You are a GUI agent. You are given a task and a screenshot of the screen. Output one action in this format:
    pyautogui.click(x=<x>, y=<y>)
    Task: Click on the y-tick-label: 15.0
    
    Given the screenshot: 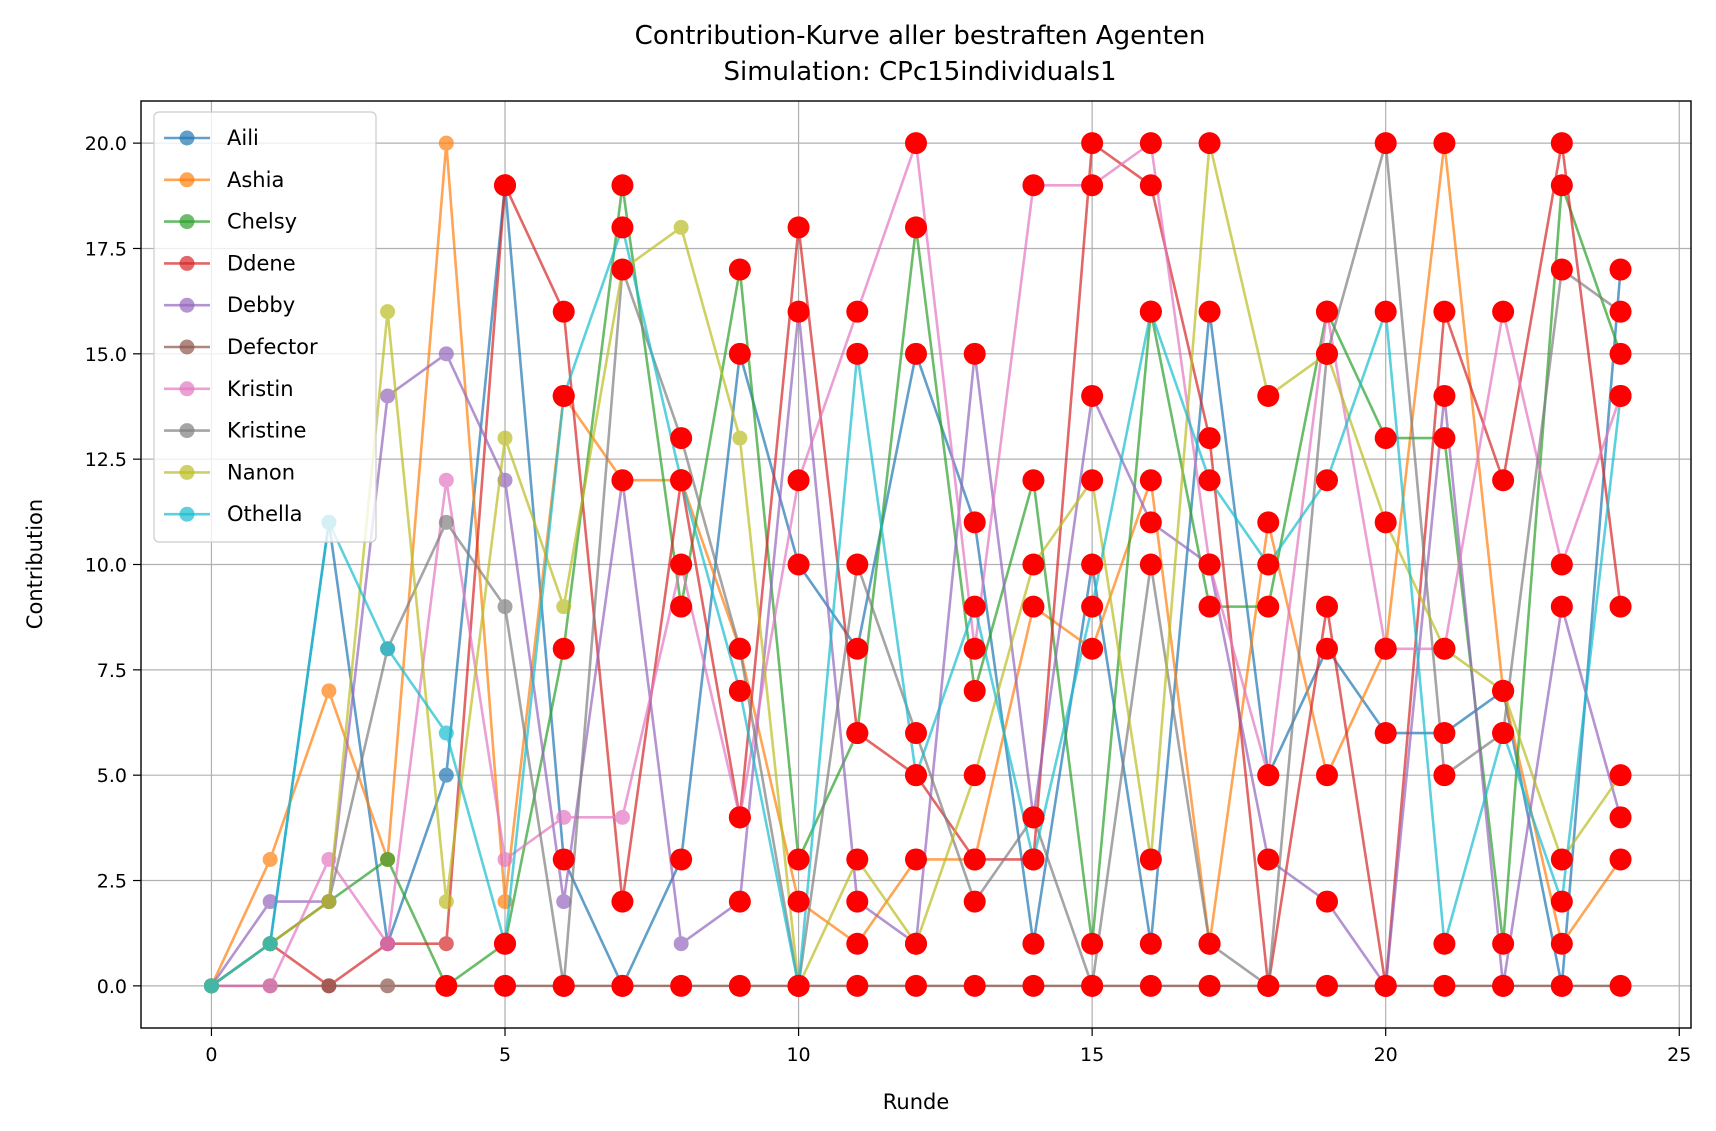 What is the action you would take?
    pyautogui.click(x=106, y=355)
    